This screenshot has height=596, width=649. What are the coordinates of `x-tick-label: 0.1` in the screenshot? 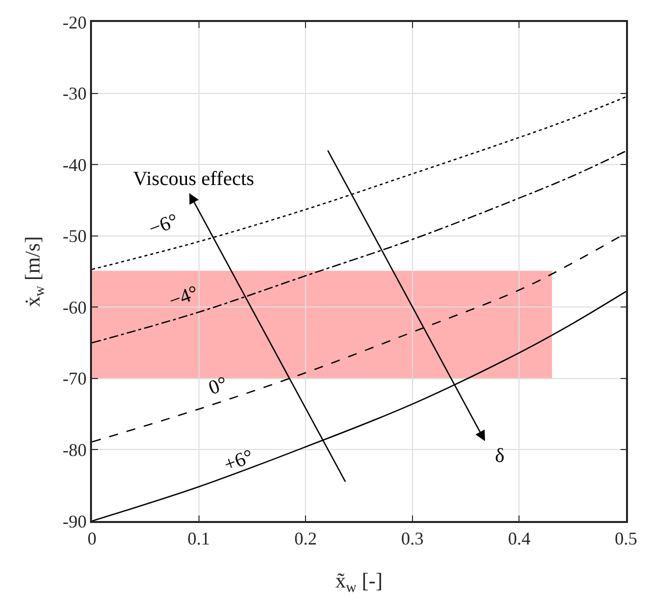 It's located at (199, 538).